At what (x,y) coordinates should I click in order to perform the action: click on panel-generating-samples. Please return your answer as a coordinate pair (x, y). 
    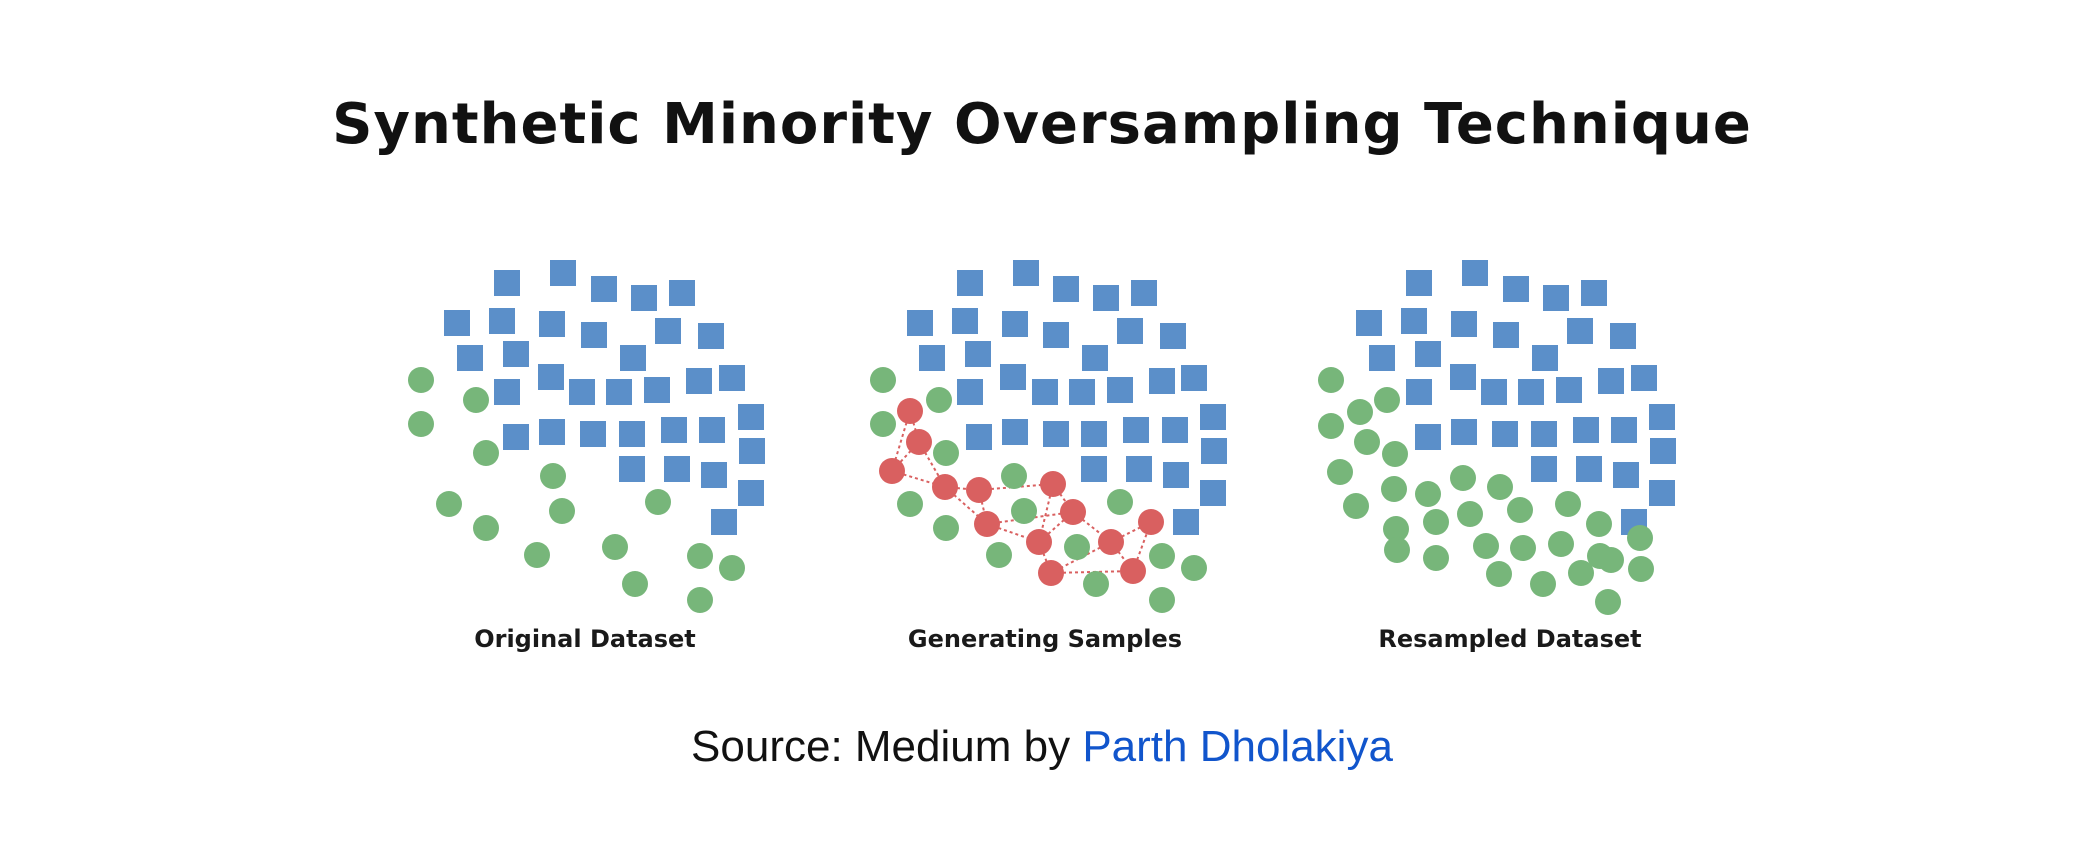
    Looking at the image, I should click on (1048, 436).